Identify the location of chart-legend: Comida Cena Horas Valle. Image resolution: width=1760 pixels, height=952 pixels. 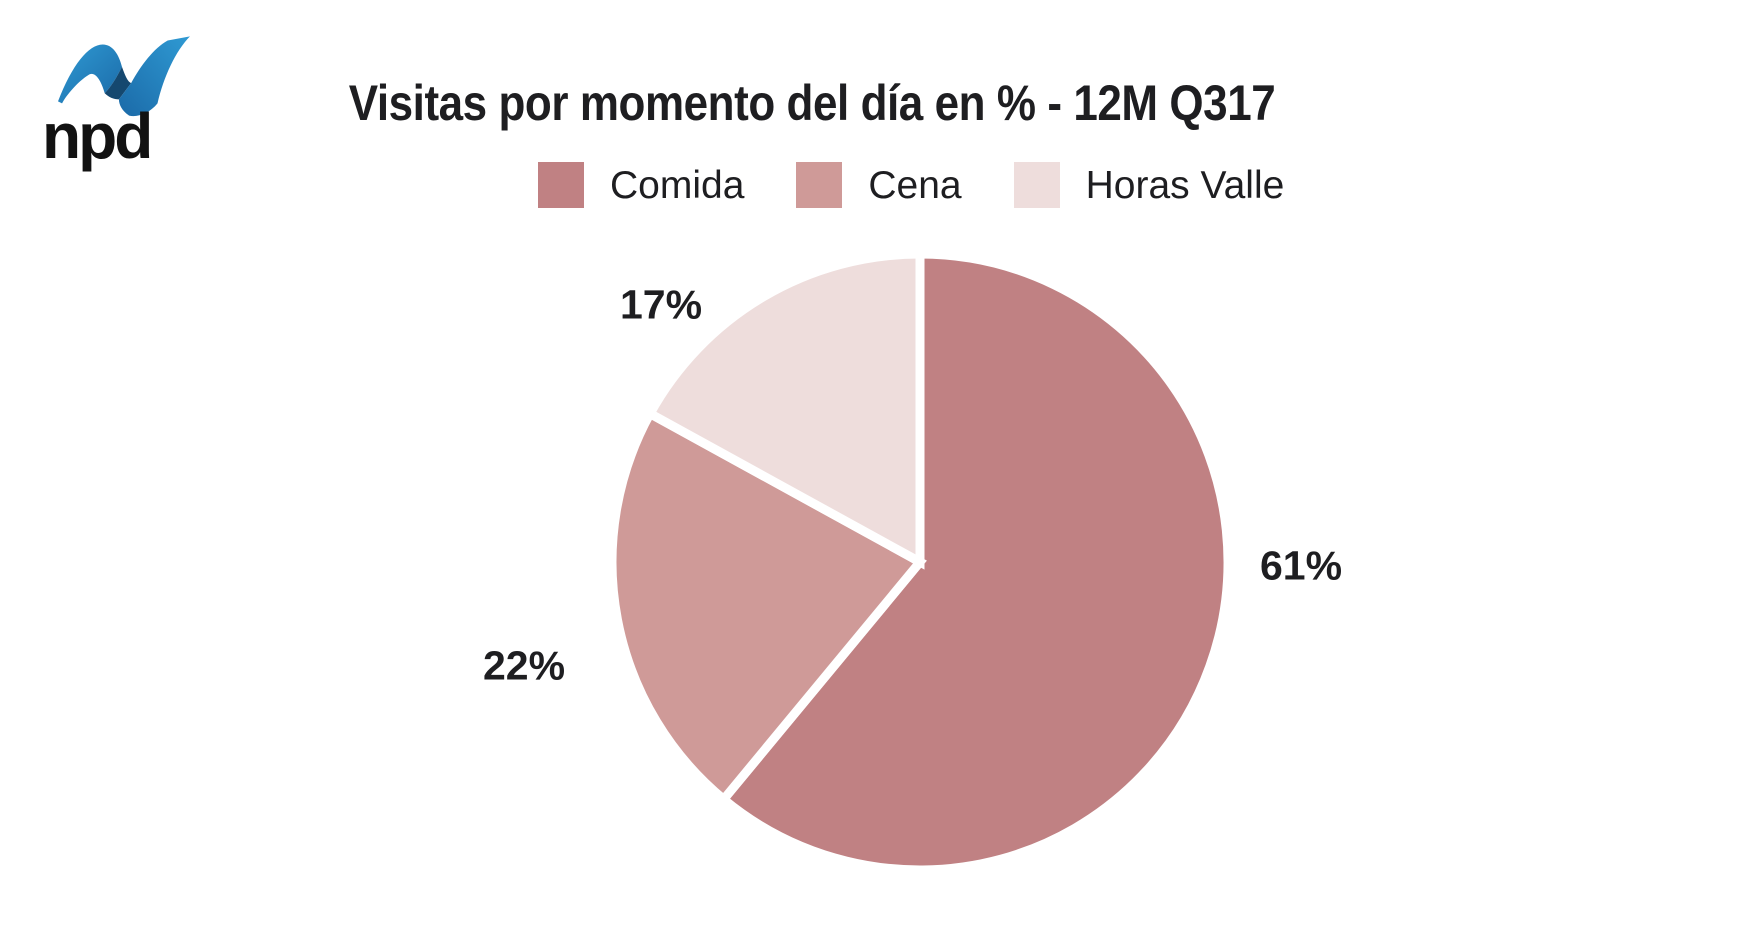
(911, 185).